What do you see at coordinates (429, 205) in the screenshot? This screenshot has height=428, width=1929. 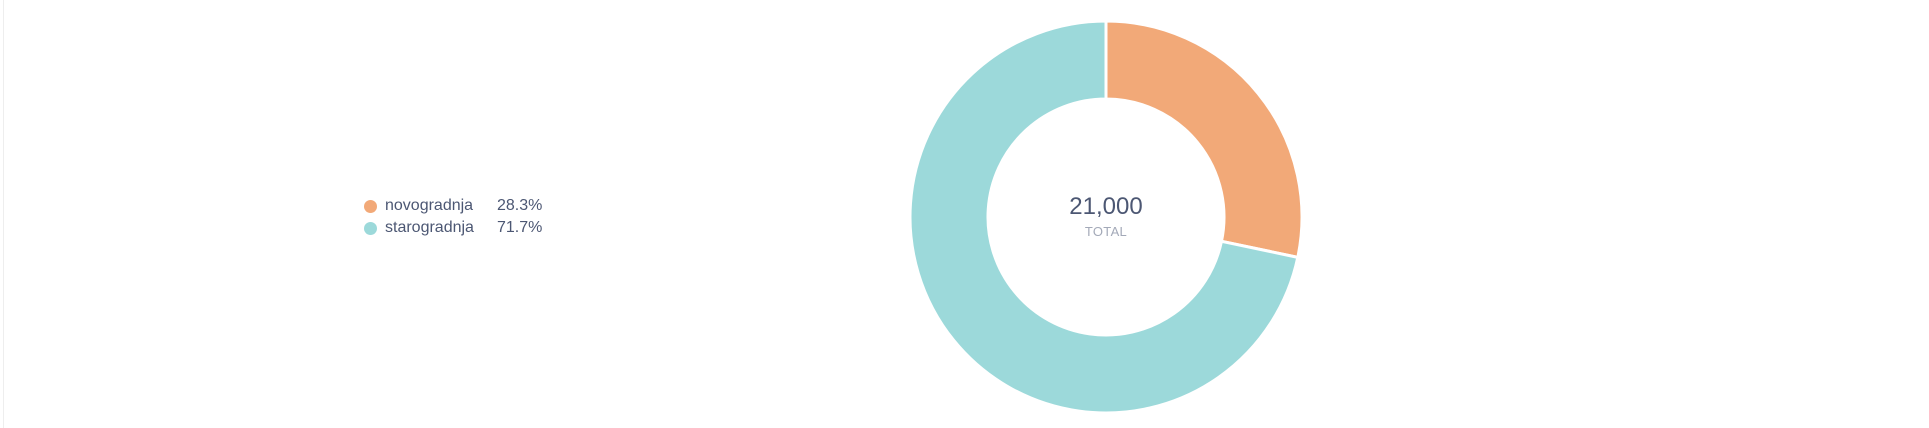 I see `legend-label: novogradnja` at bounding box center [429, 205].